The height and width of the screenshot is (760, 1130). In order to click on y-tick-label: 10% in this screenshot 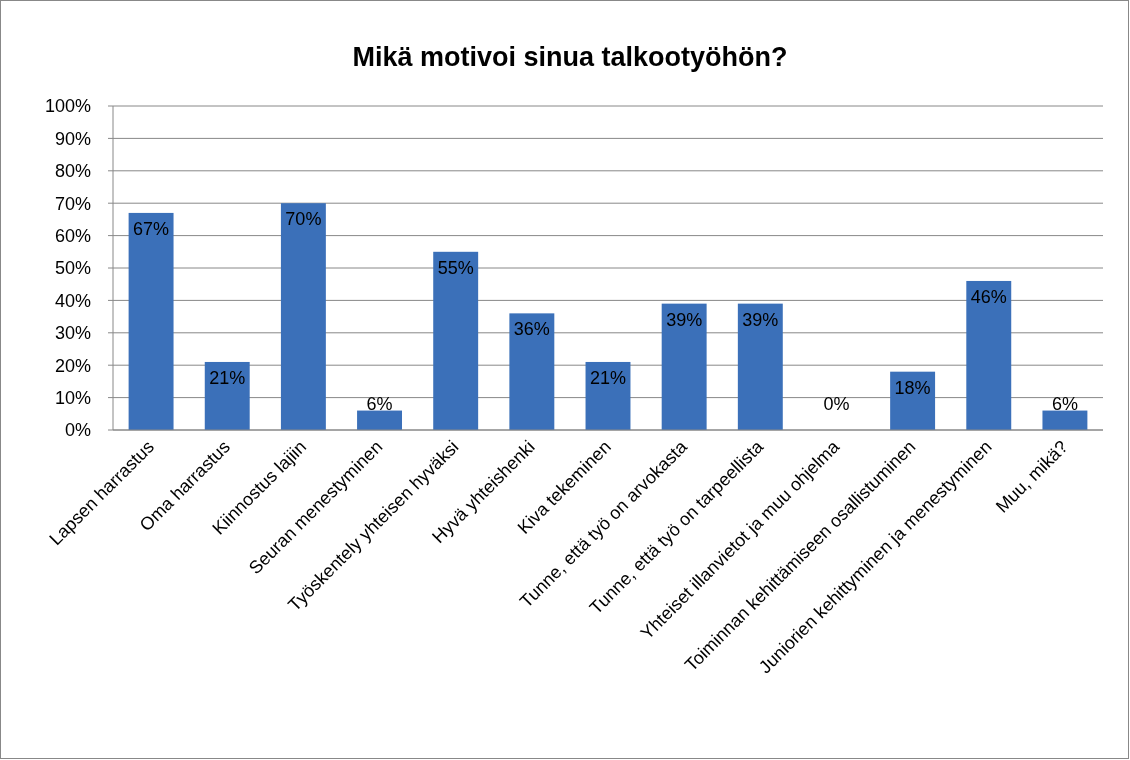, I will do `click(72, 397)`.